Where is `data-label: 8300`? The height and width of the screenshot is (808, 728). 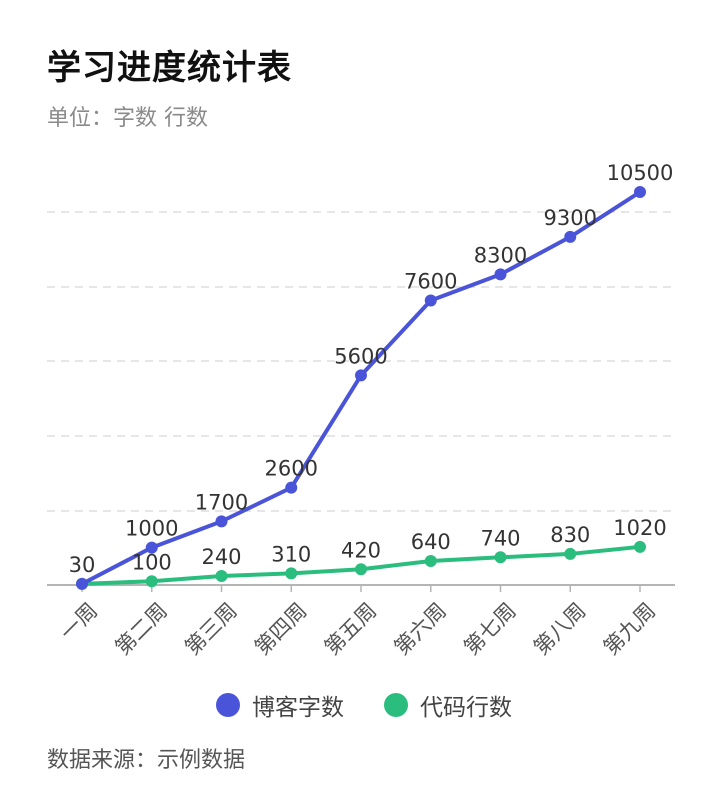 data-label: 8300 is located at coordinates (500, 255).